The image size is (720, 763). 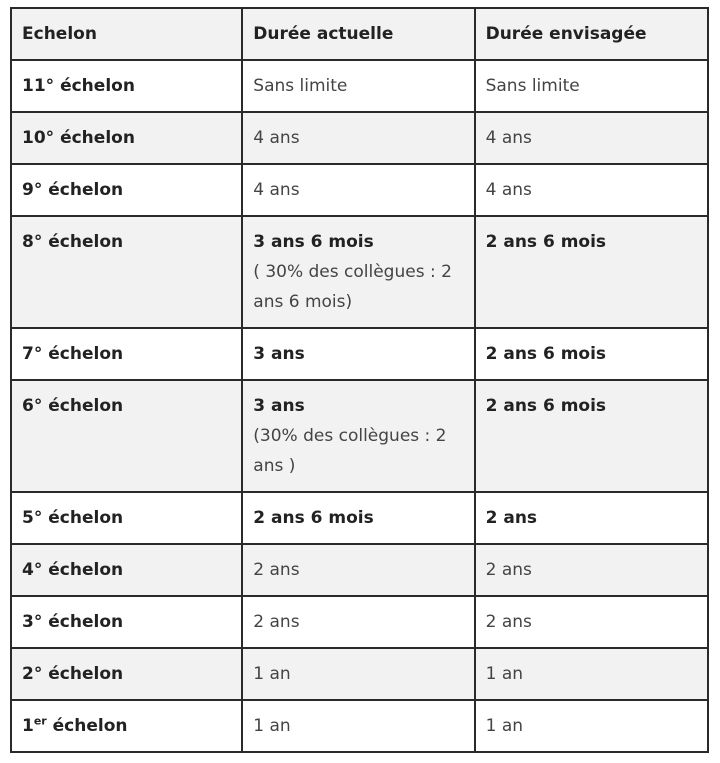 What do you see at coordinates (126, 34) in the screenshot?
I see `header-echelon: Echelon` at bounding box center [126, 34].